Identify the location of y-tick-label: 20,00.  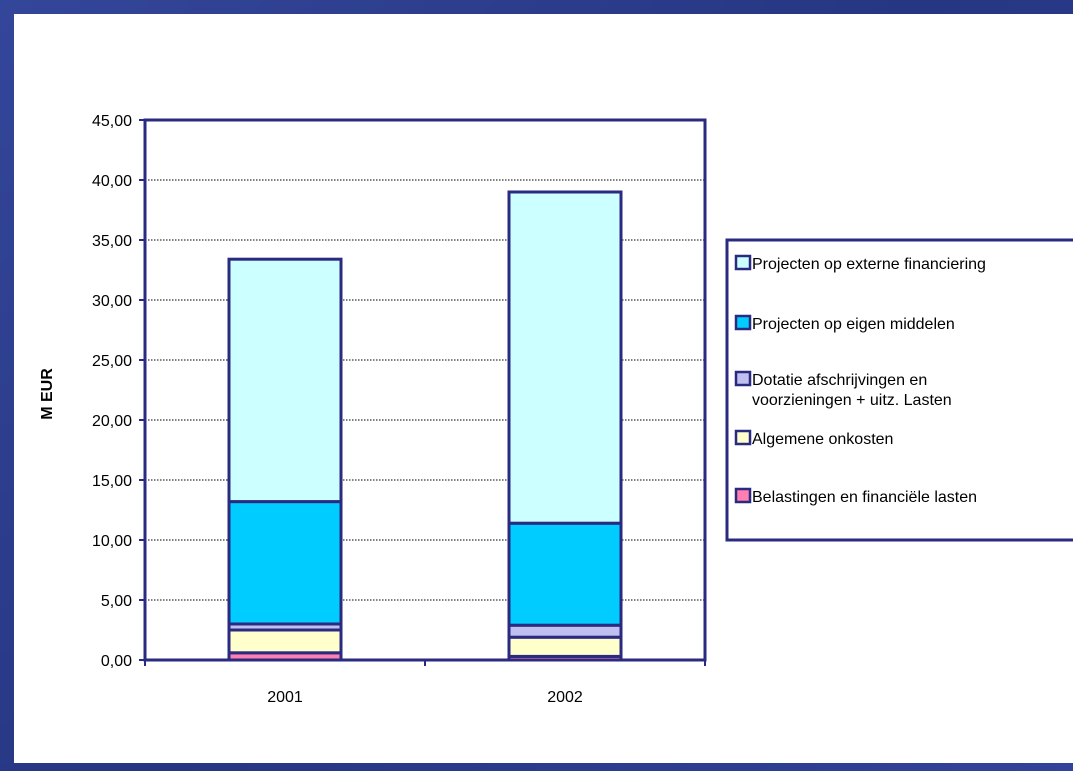
(112, 421).